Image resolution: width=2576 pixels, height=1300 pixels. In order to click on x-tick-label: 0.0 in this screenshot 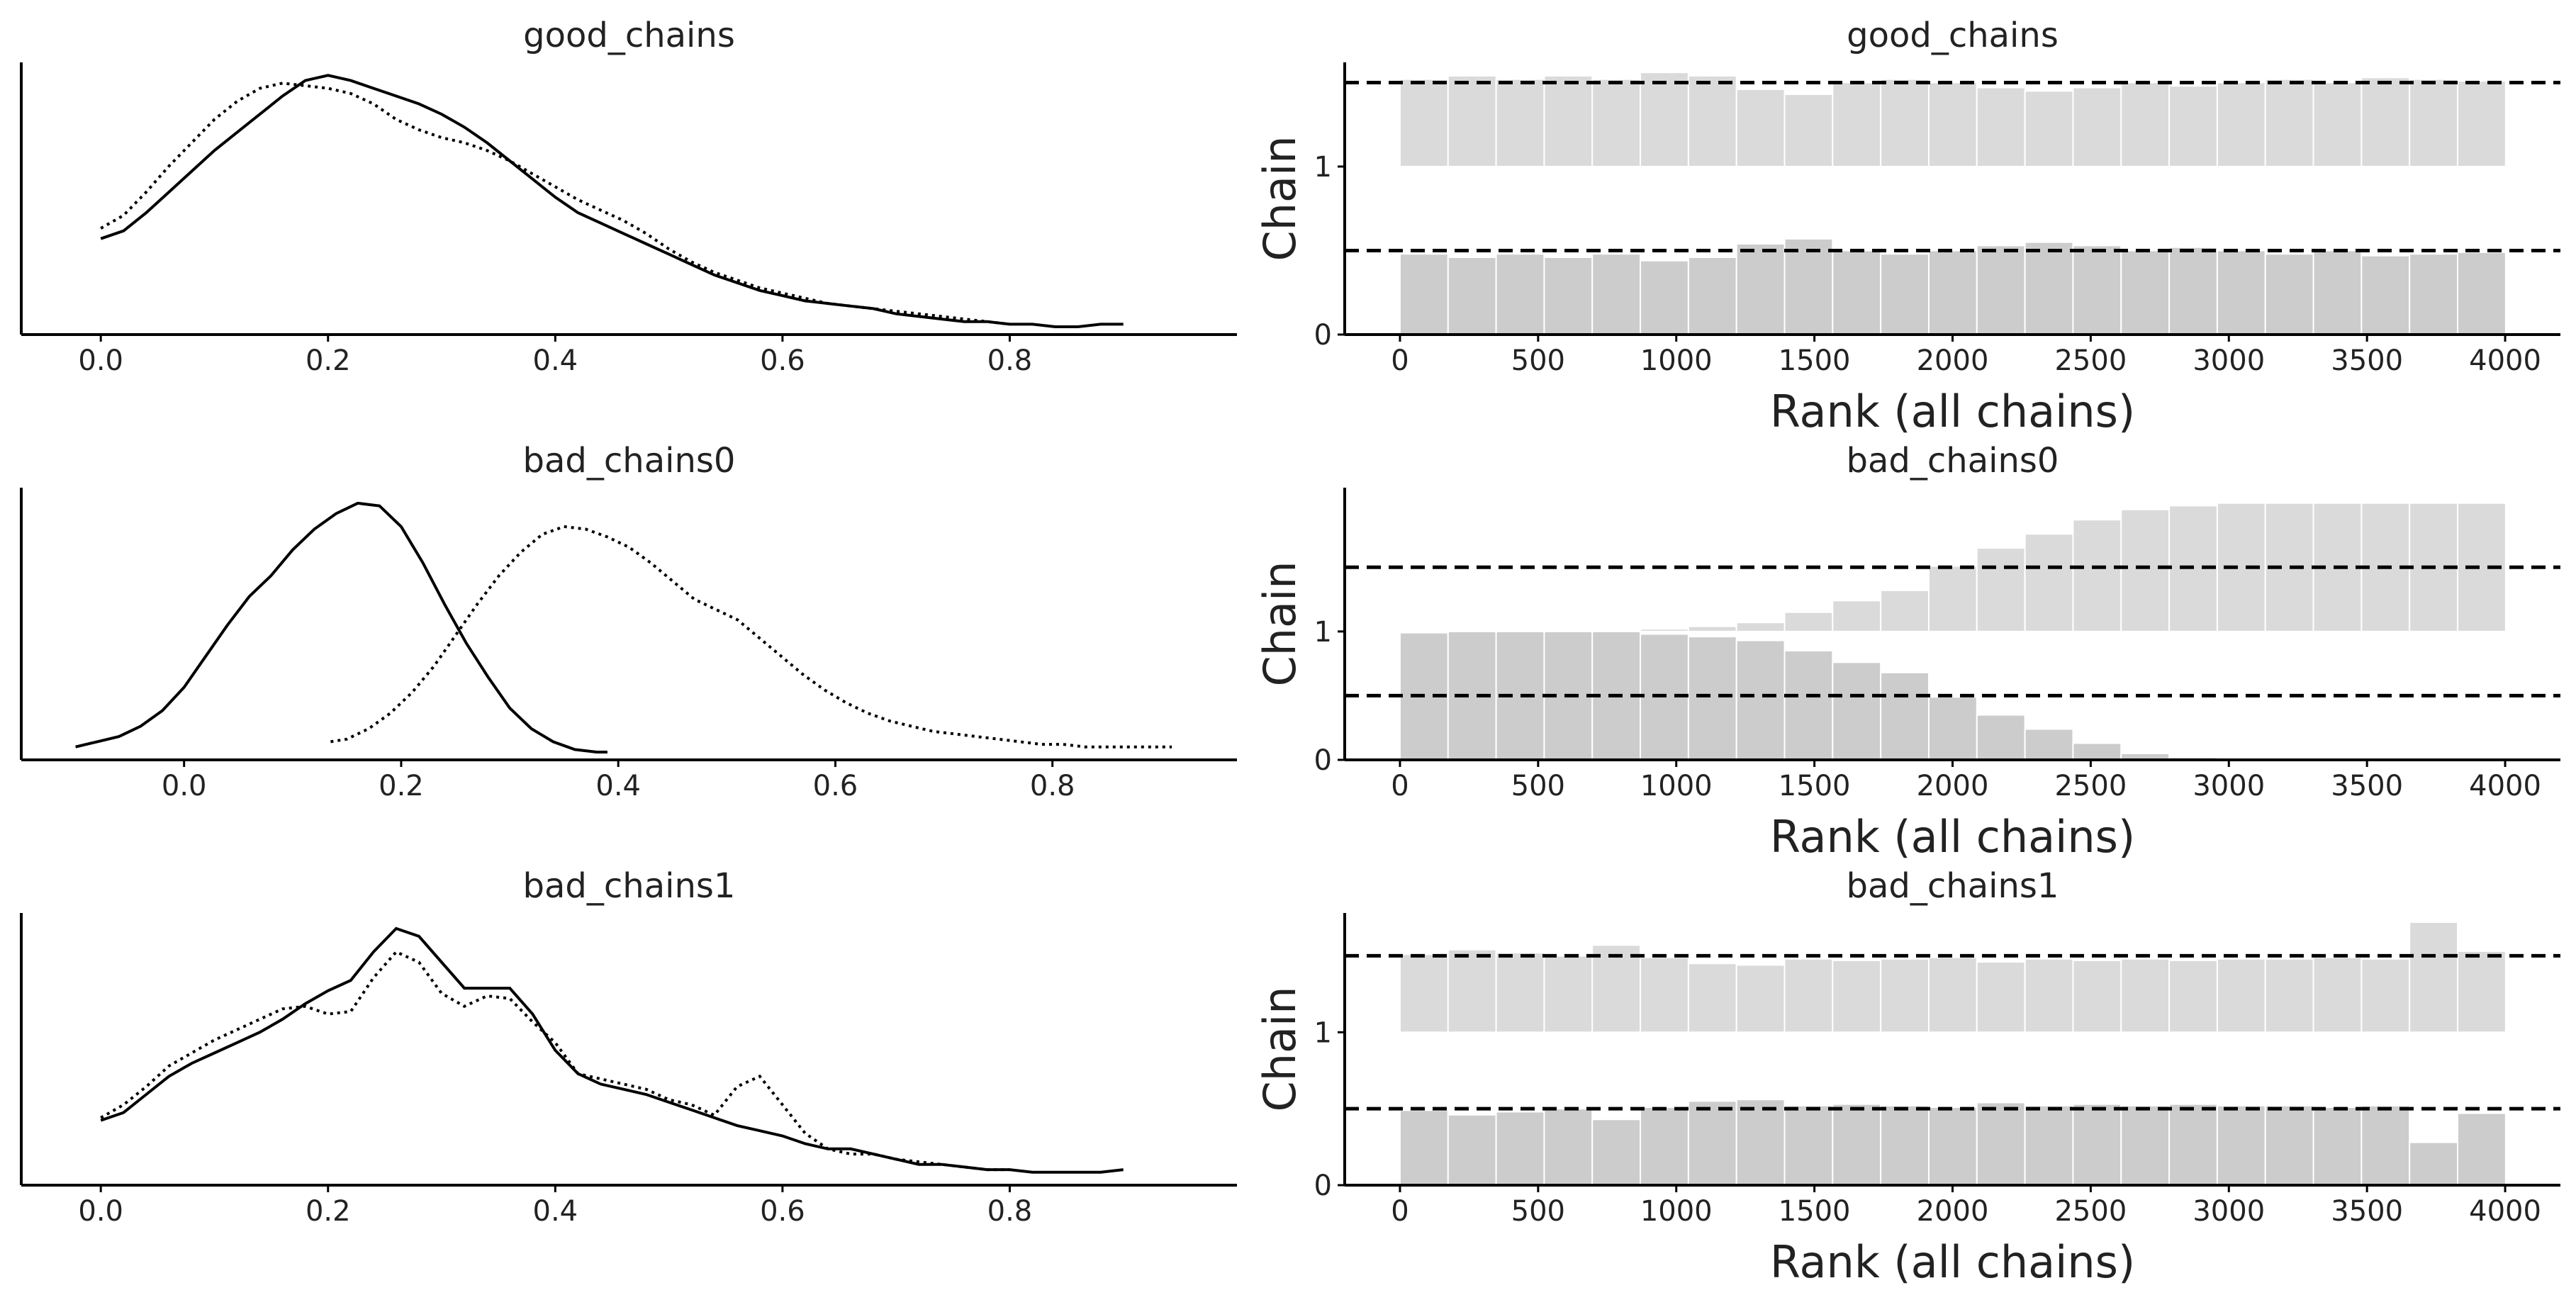, I will do `click(100, 360)`.